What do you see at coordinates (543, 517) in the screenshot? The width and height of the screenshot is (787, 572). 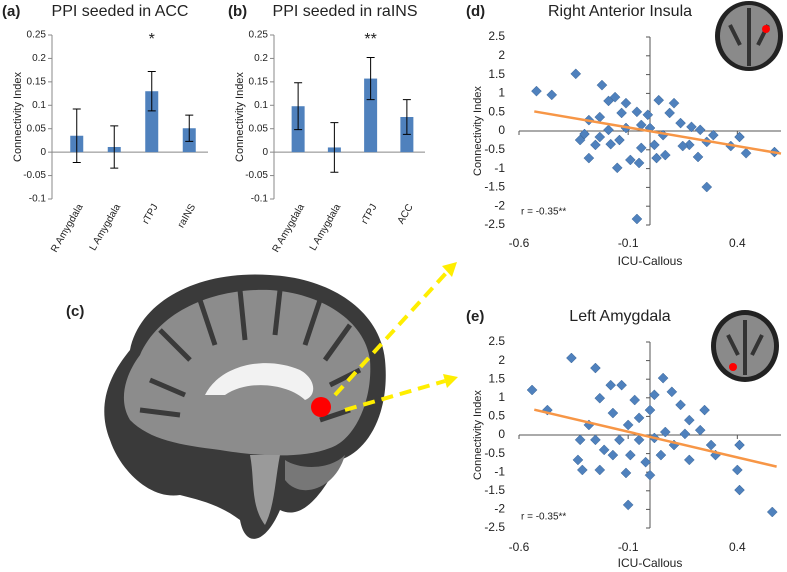 I see `annotation: r = -0.35**` at bounding box center [543, 517].